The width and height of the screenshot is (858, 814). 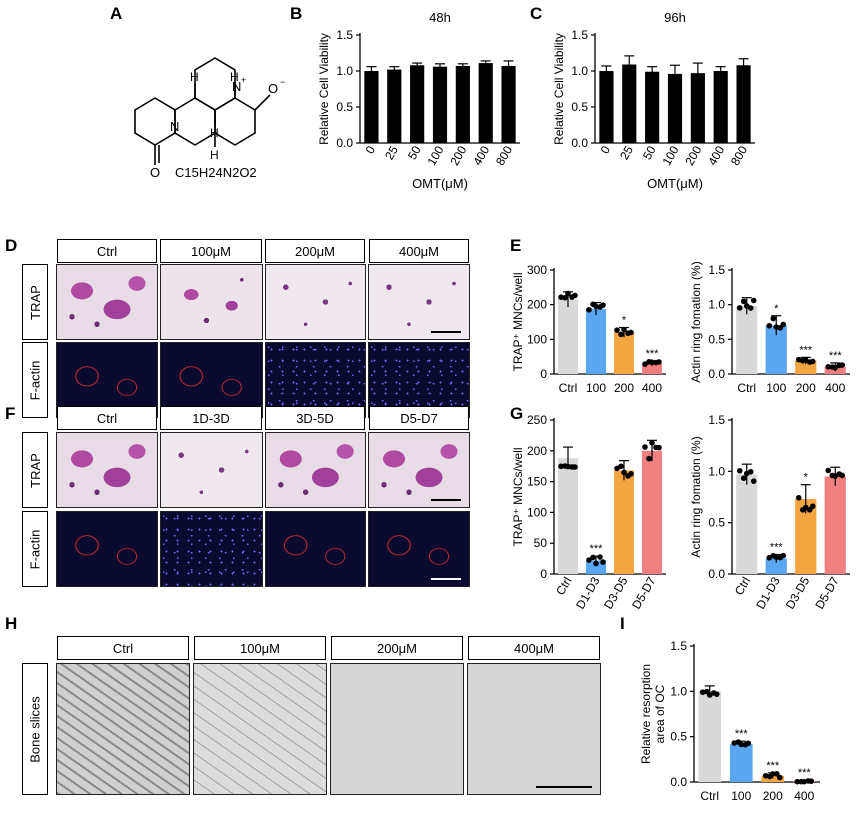 I want to click on header-f-d5d7: D5-D7, so click(x=419, y=418).